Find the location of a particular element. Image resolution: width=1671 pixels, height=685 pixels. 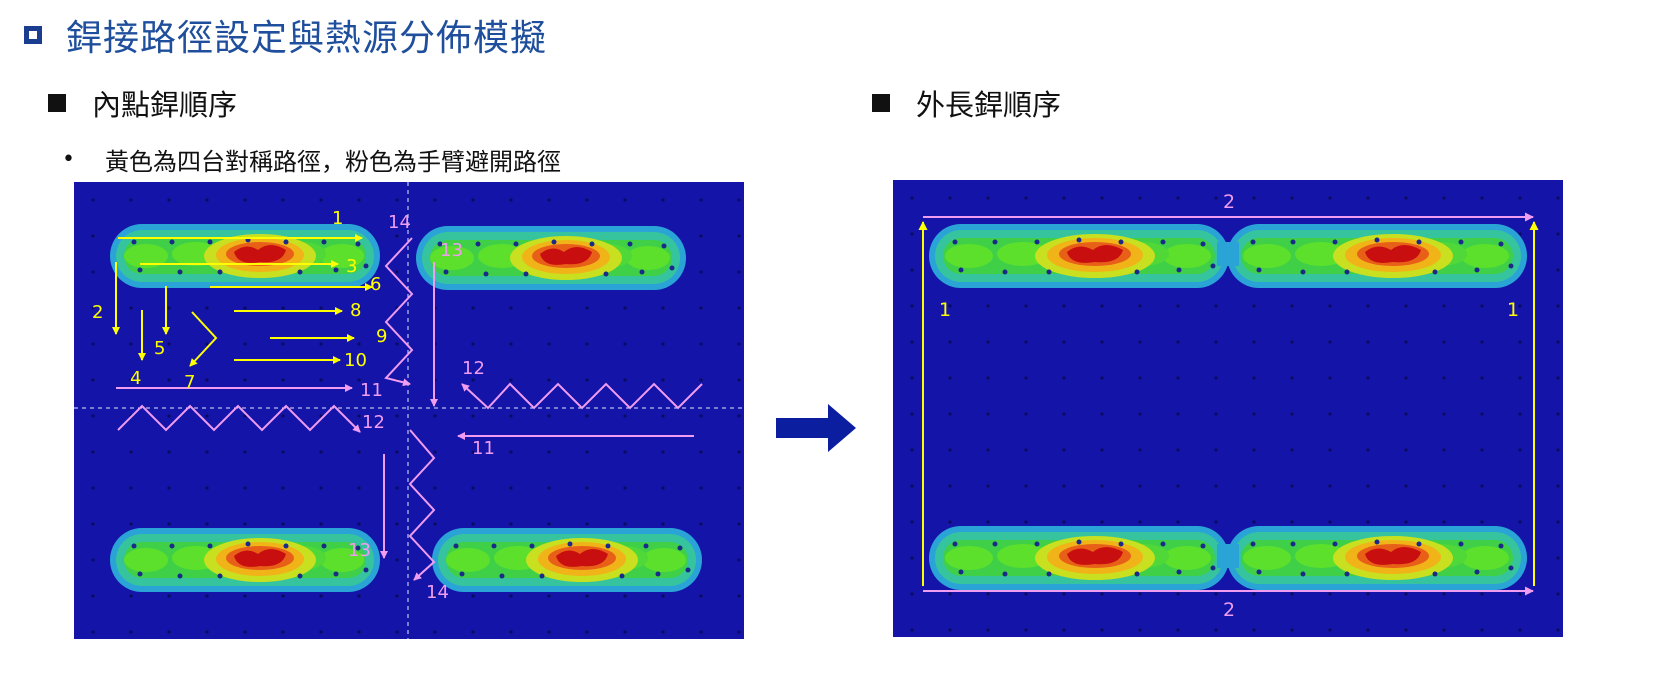

path-note-row: • 黃色為四台對稱路徑，粉色為手臂避開路徑 is located at coordinates (311, 159).